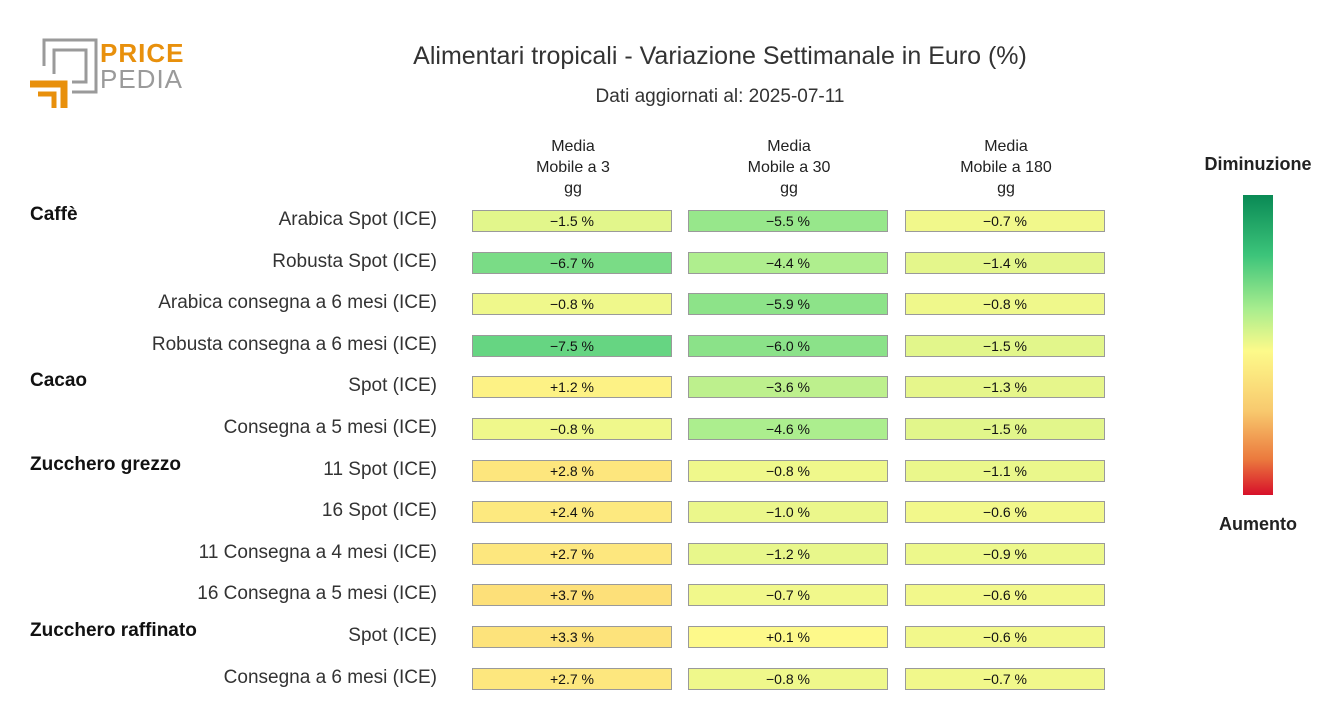 This screenshot has height=720, width=1320. What do you see at coordinates (64, 73) in the screenshot?
I see `logo-mark-icon` at bounding box center [64, 73].